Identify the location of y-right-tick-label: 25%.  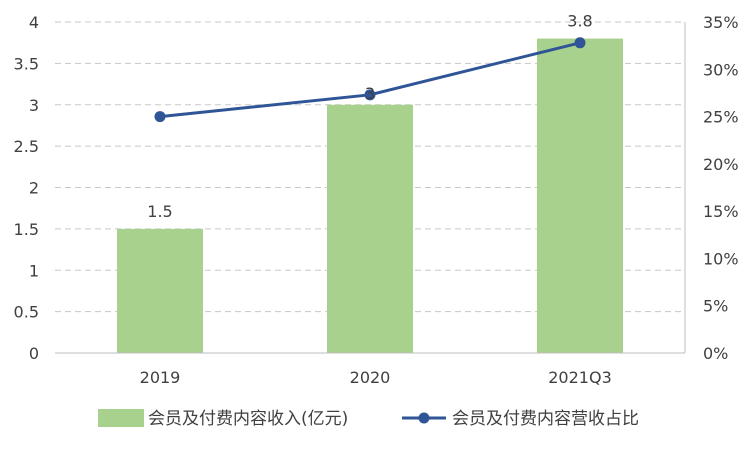
(721, 117).